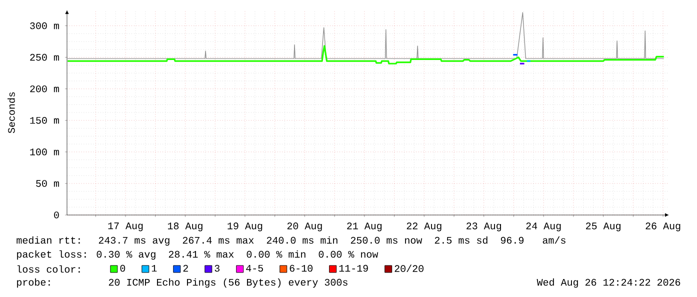 This screenshot has width=697, height=297. I want to click on text: packet loss: 0.30 % avg 28.41 % max 0.00 % min 0.00 % now, so click(197, 255).